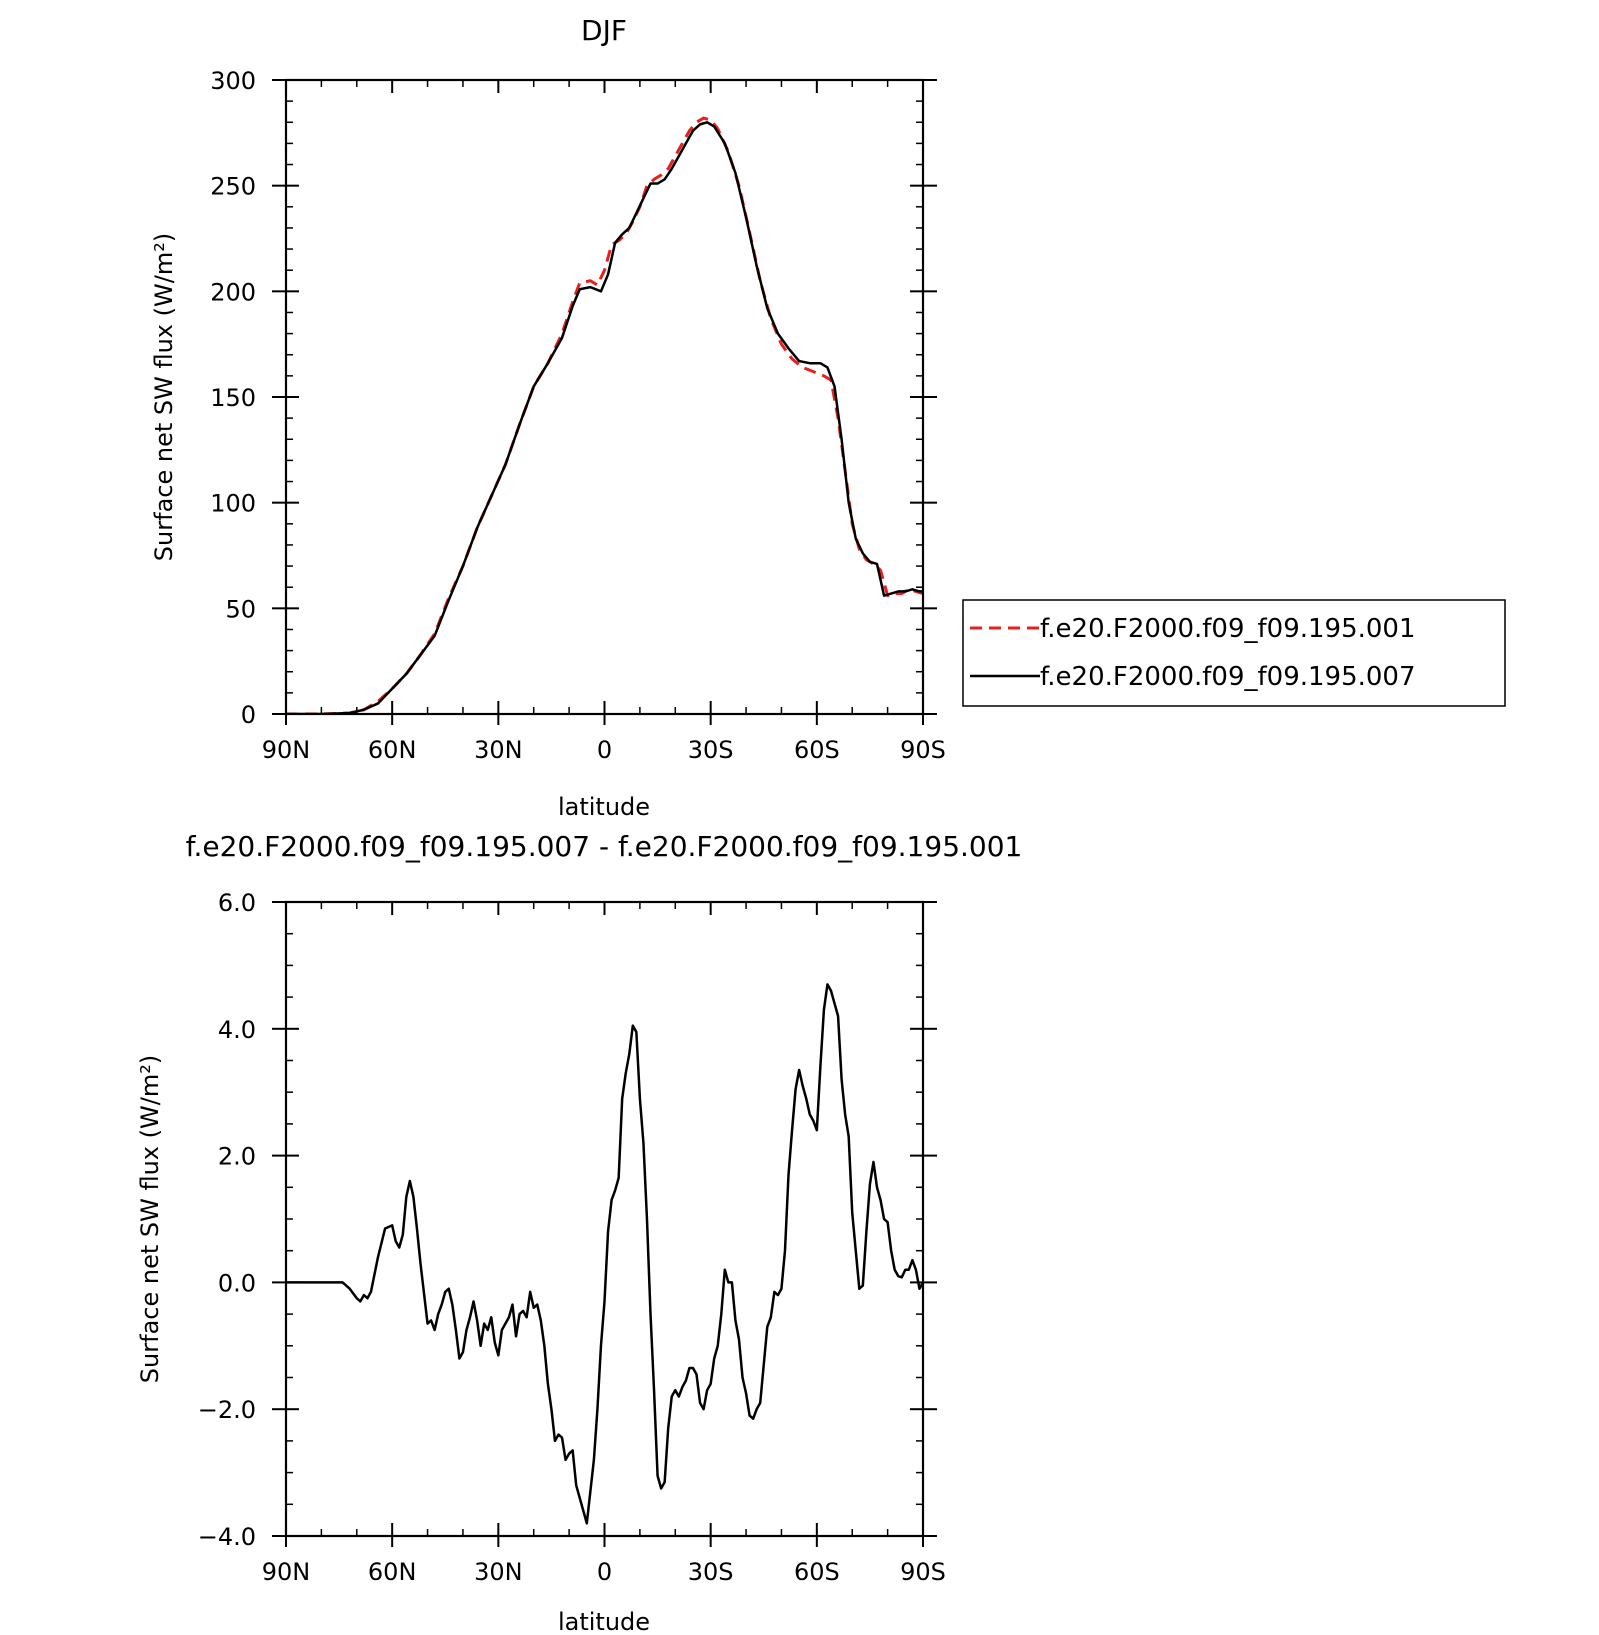 The image size is (1599, 1635). Describe the element at coordinates (233, 504) in the screenshot. I see `top-ytick-label: 100` at that location.